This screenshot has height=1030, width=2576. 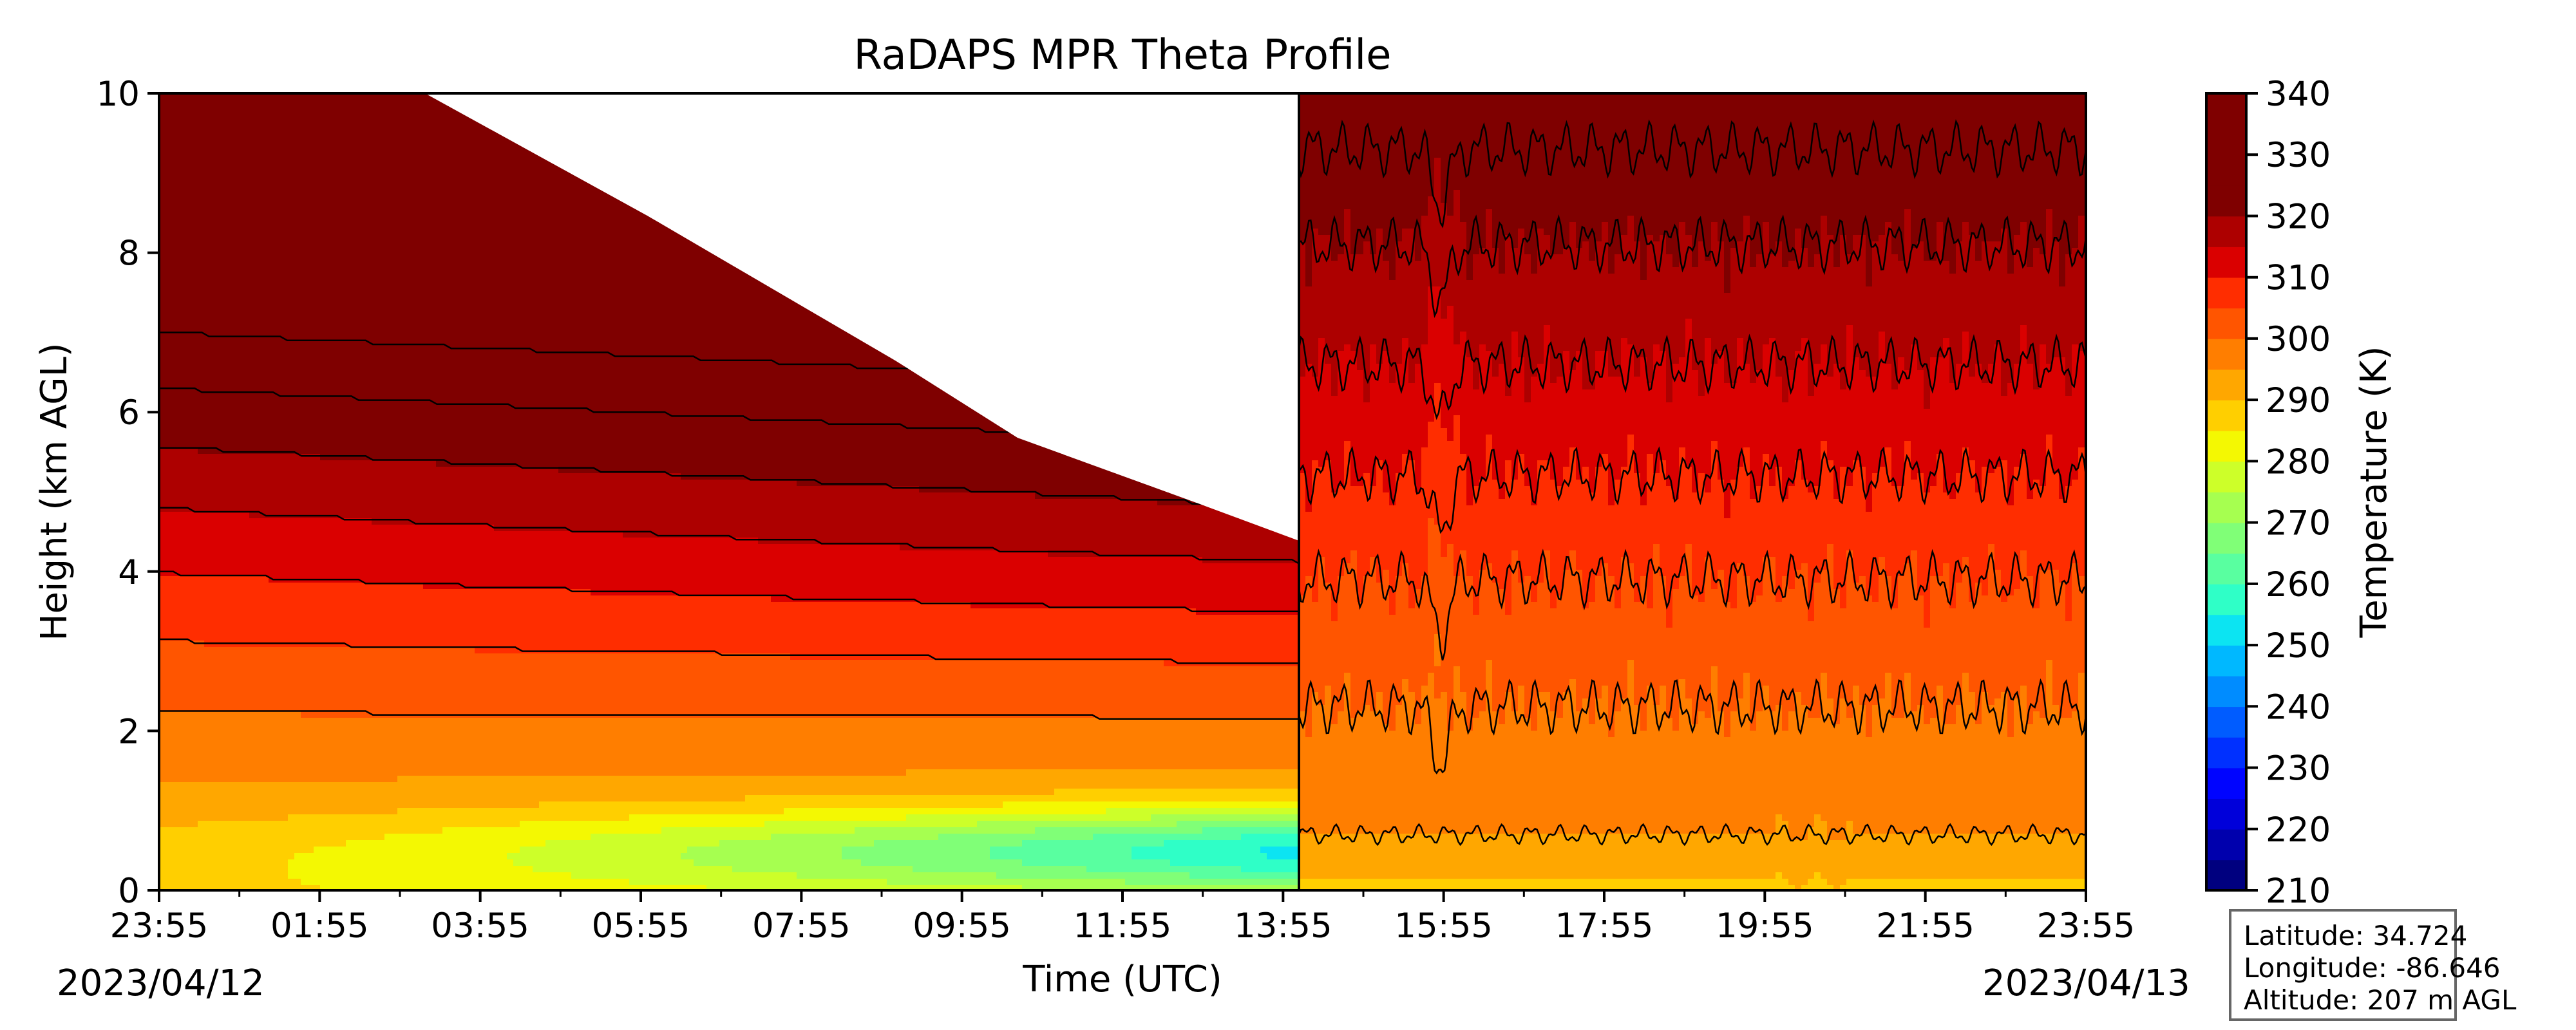 What do you see at coordinates (1122, 980) in the screenshot?
I see `x-axis-label: Time (UTC)` at bounding box center [1122, 980].